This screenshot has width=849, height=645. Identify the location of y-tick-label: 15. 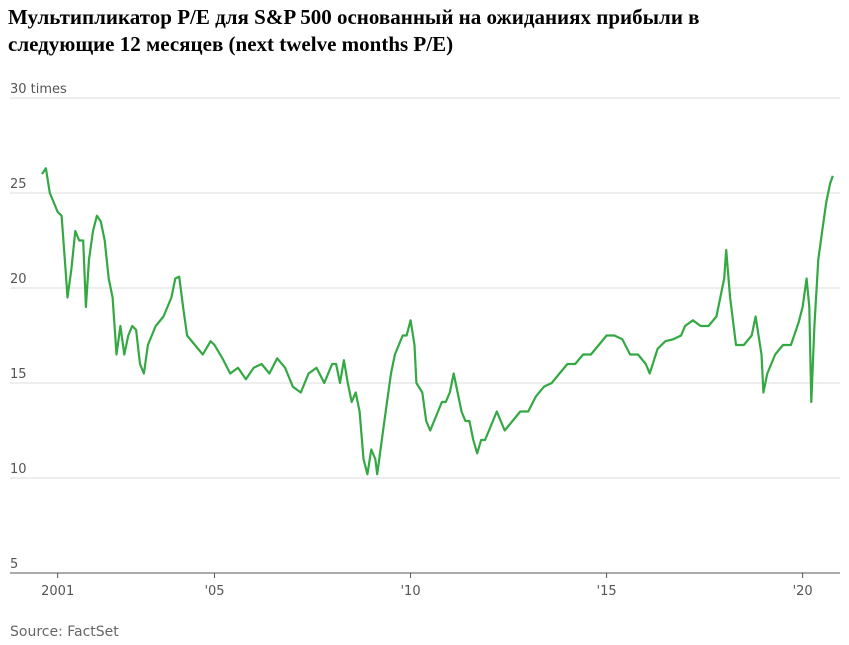
(18, 374).